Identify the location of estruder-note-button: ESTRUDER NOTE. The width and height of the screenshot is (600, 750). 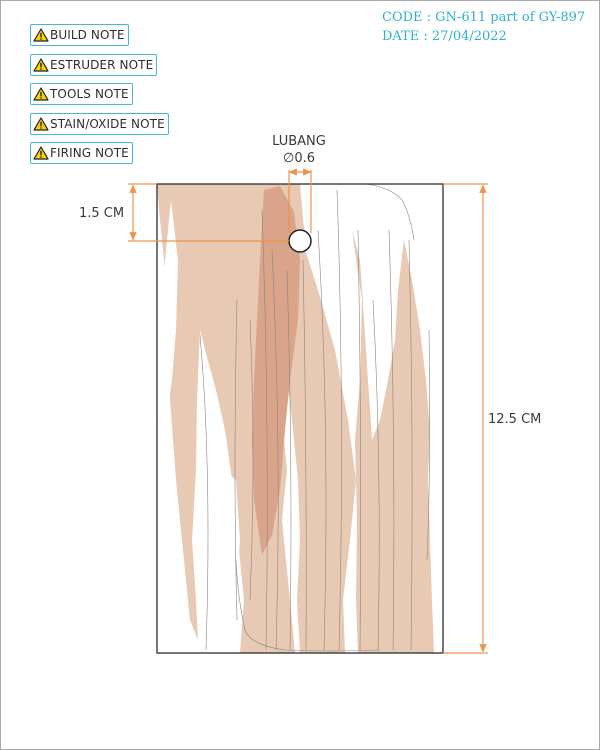
(94, 64).